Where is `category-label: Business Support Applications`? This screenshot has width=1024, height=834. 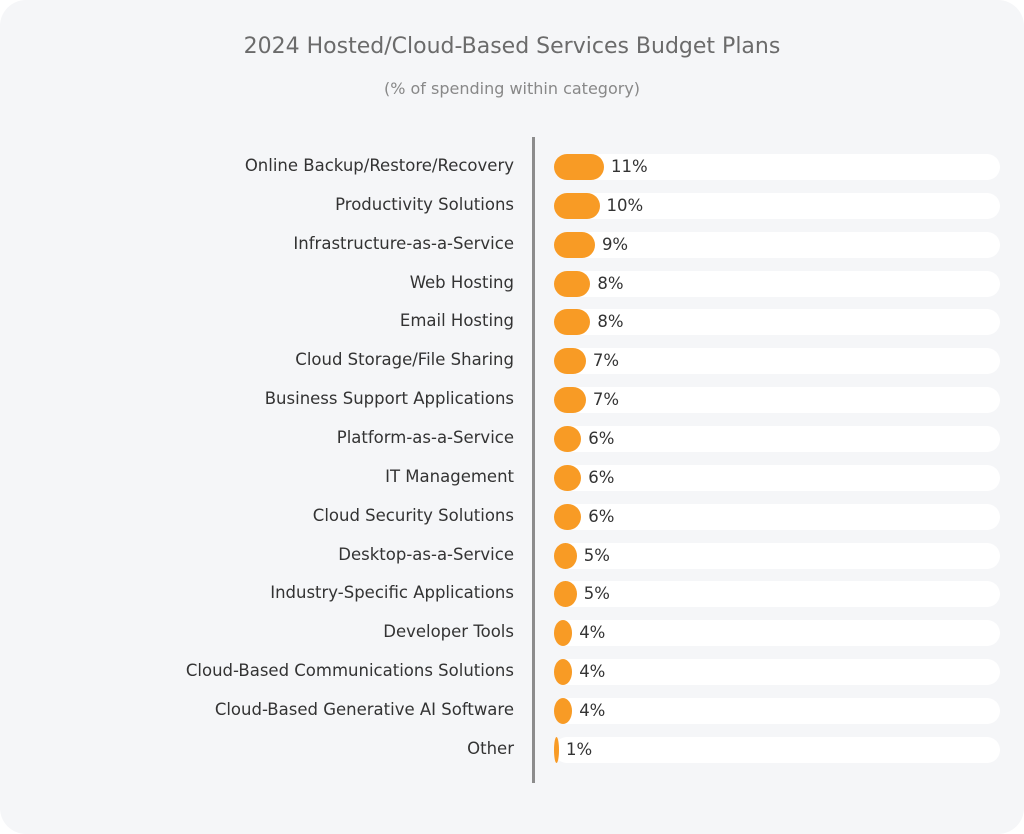
category-label: Business Support Applications is located at coordinates (389, 399).